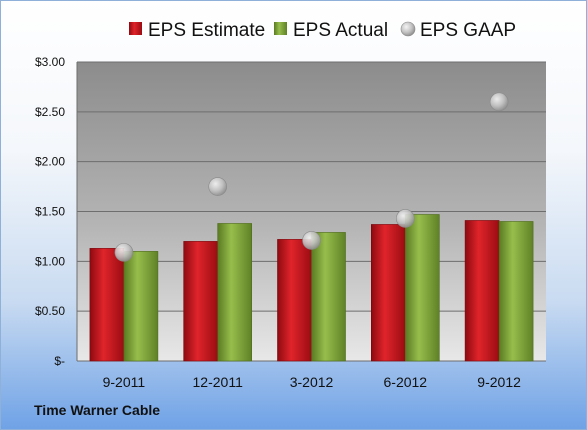  I want to click on y-tick-label: $1.00, so click(50, 261).